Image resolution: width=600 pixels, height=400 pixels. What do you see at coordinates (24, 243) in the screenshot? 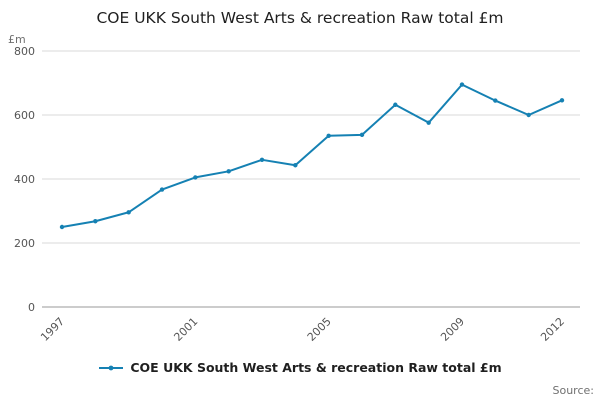
I see `svg-text: 200` at bounding box center [24, 243].